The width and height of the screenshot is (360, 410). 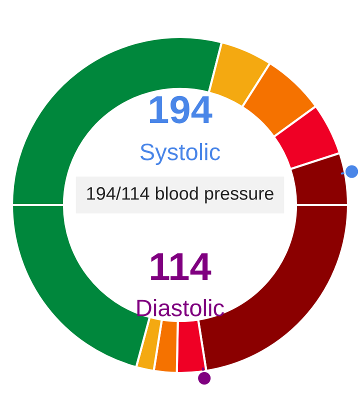 What do you see at coordinates (180, 195) in the screenshot?
I see `text: 194/114 blood pressure` at bounding box center [180, 195].